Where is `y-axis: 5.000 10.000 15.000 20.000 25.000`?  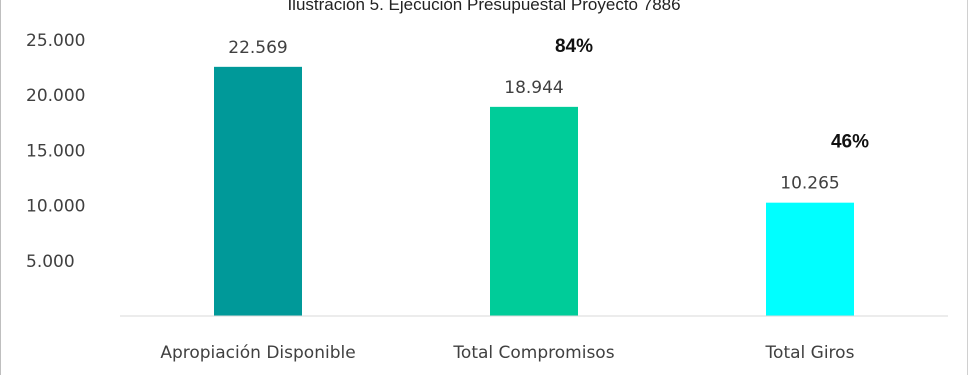 y-axis: 5.000 10.000 15.000 20.000 25.000 is located at coordinates (55, 151).